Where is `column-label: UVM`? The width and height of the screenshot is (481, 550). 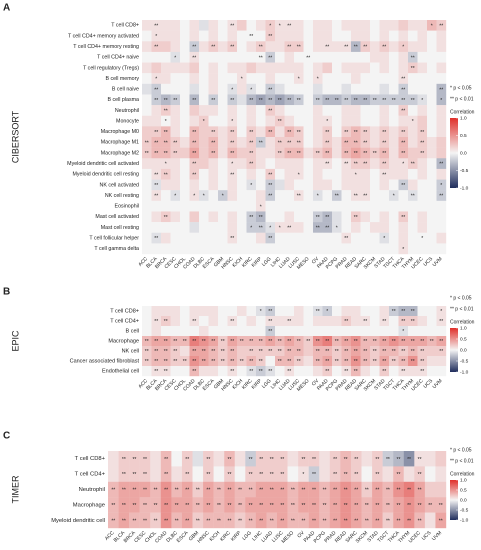
column-label: UVM is located at coordinates (437, 536).